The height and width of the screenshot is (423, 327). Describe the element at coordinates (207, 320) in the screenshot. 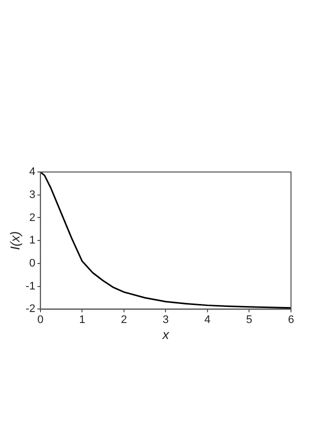

I see `x-tick-label: 4` at that location.